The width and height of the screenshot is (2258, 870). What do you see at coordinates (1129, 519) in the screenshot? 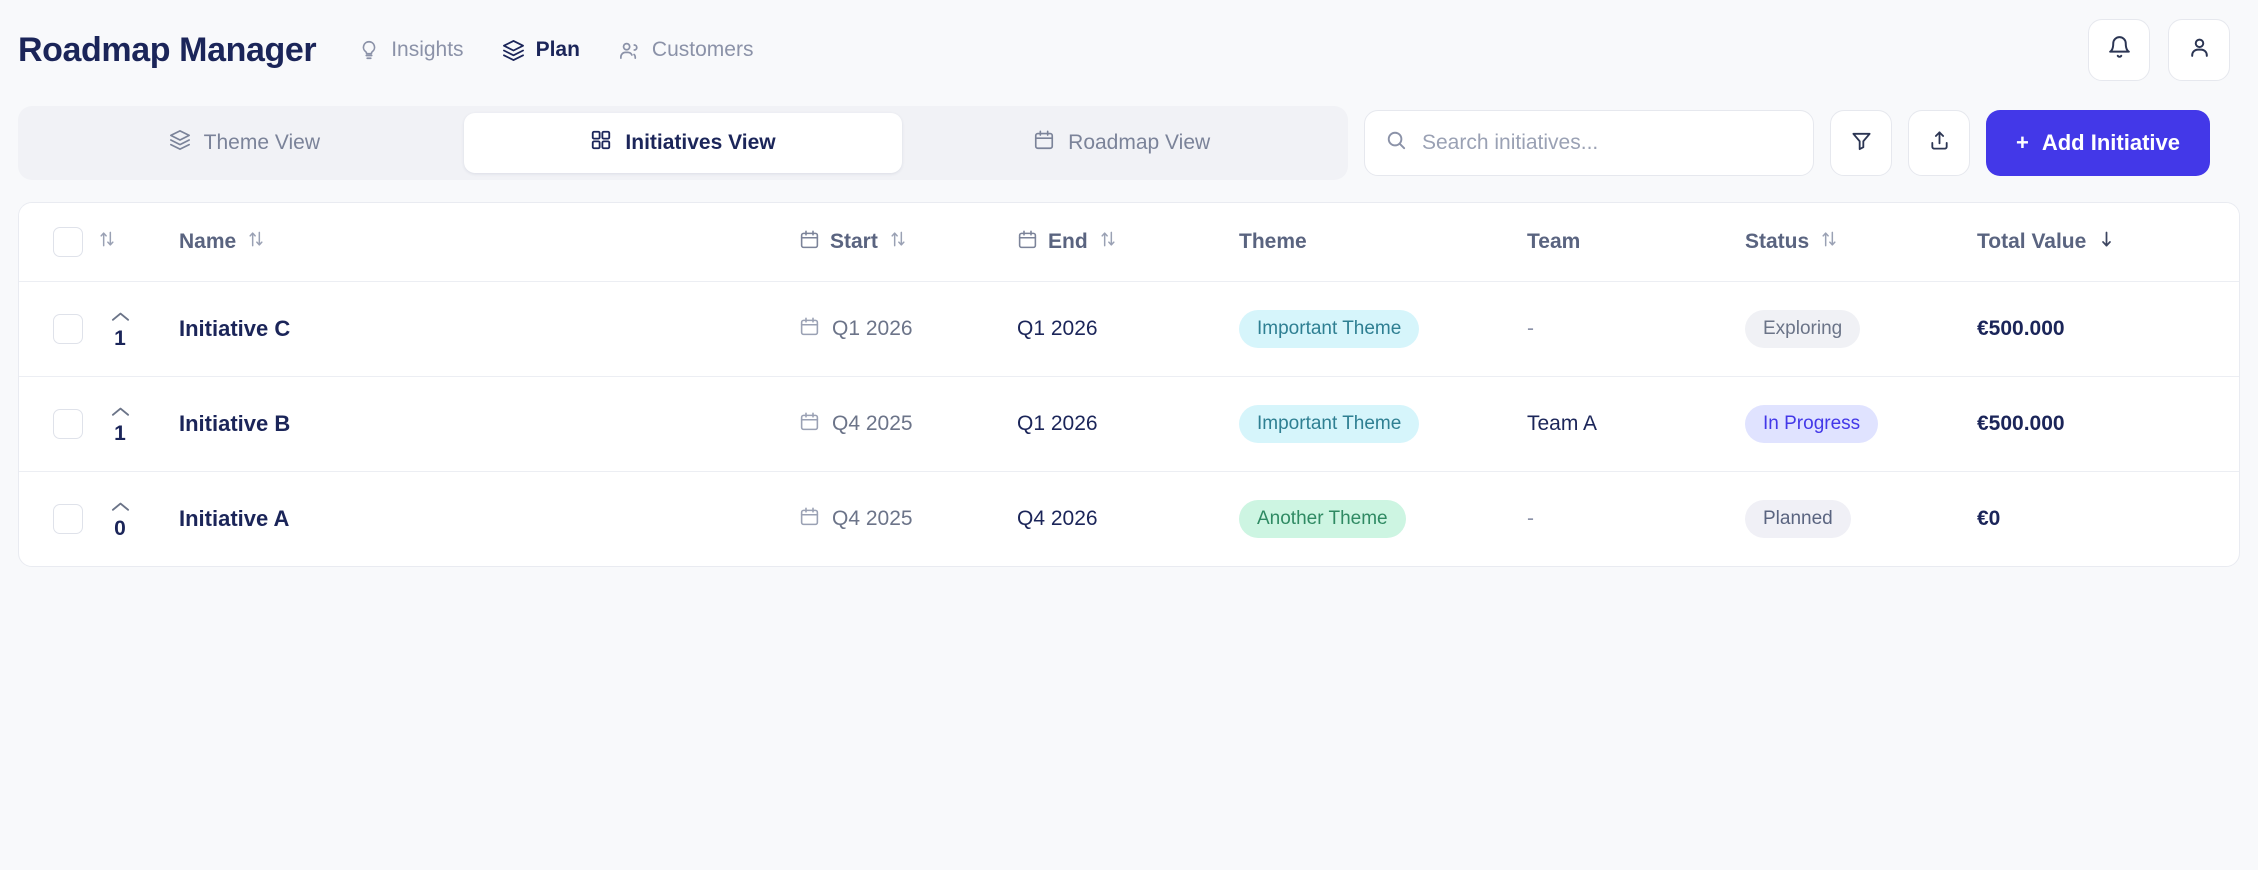
I see `table-row: 0 Initiative A Q4 2025 Q4 2026` at bounding box center [1129, 519].